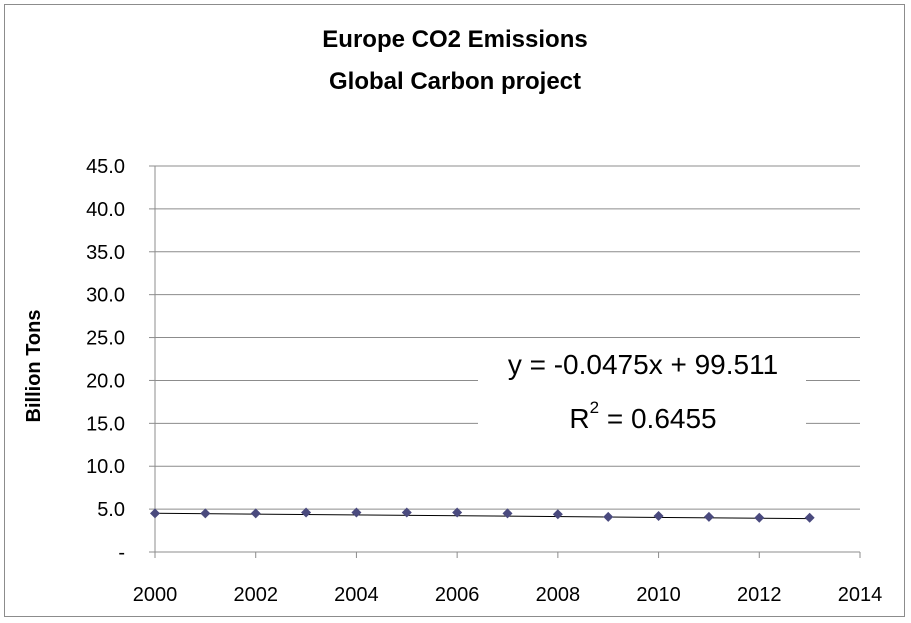  What do you see at coordinates (105, 210) in the screenshot?
I see `y-tick-label: 40.0` at bounding box center [105, 210].